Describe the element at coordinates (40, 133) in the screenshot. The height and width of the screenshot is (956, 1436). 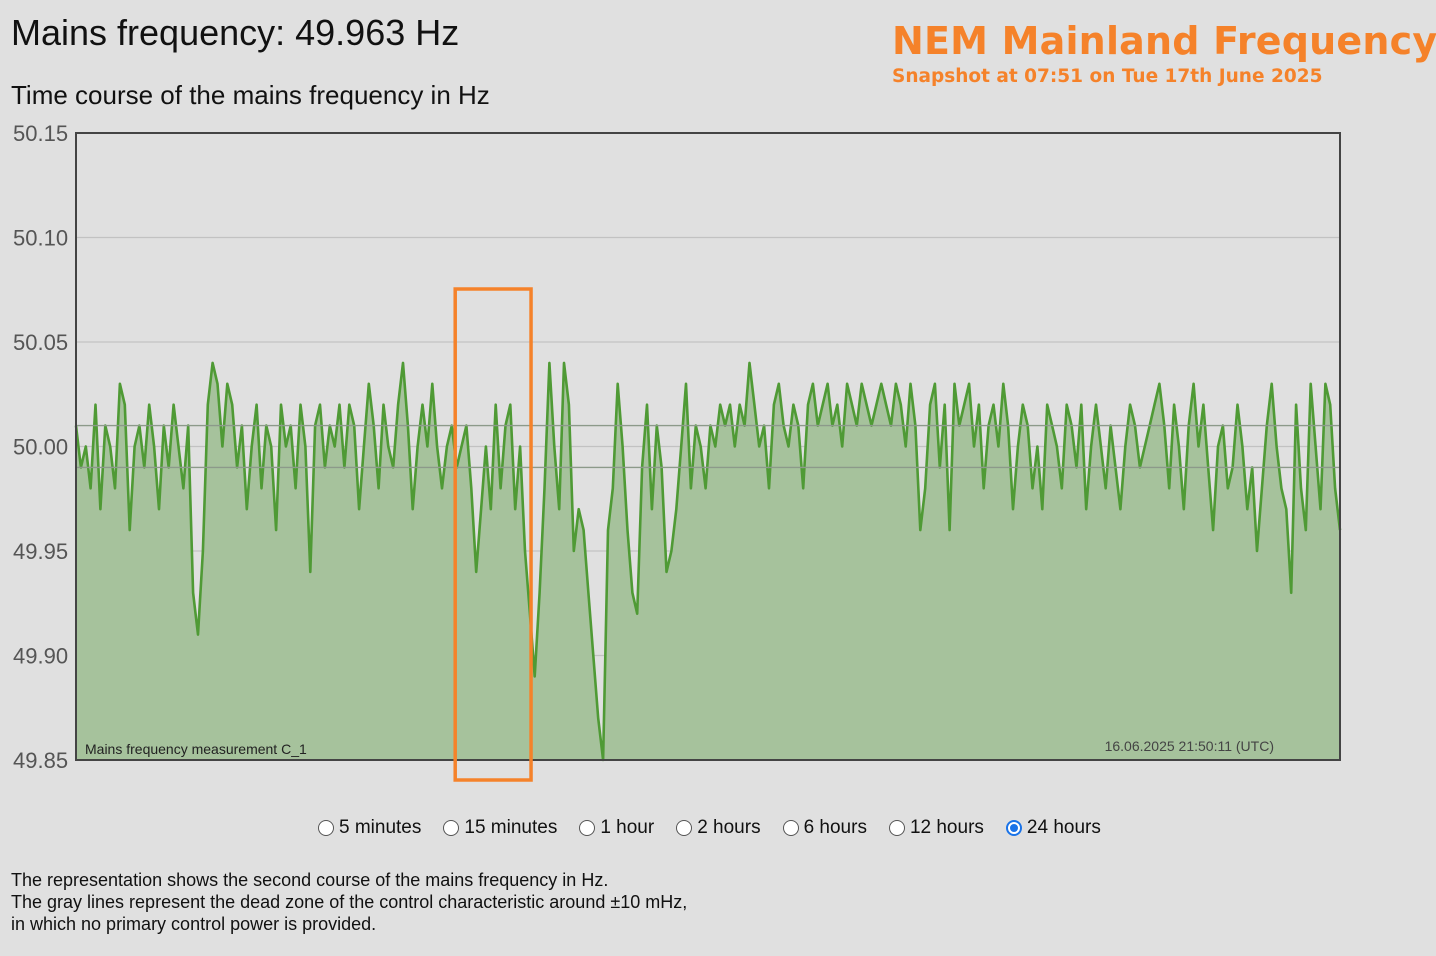
I see `y-tick-label: 50.15` at that location.